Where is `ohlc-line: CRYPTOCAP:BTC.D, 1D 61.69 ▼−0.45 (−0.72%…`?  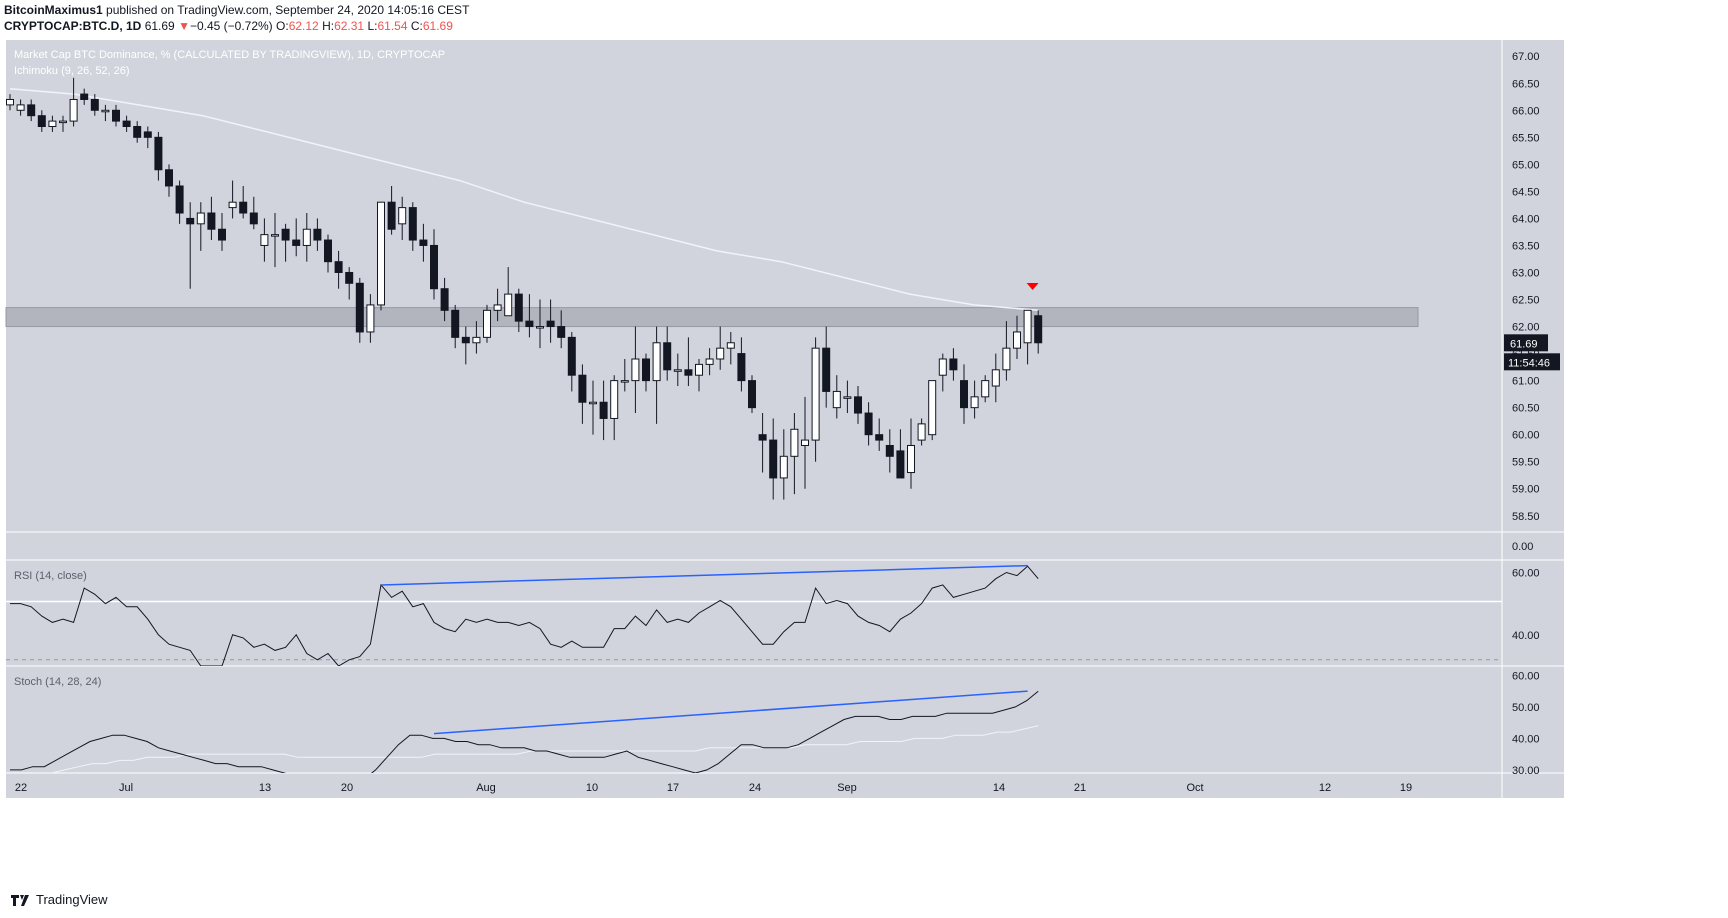 ohlc-line: CRYPTOCAP:BTC.D, 1D 61.69 ▼−0.45 (−0.72%… is located at coordinates (228, 26).